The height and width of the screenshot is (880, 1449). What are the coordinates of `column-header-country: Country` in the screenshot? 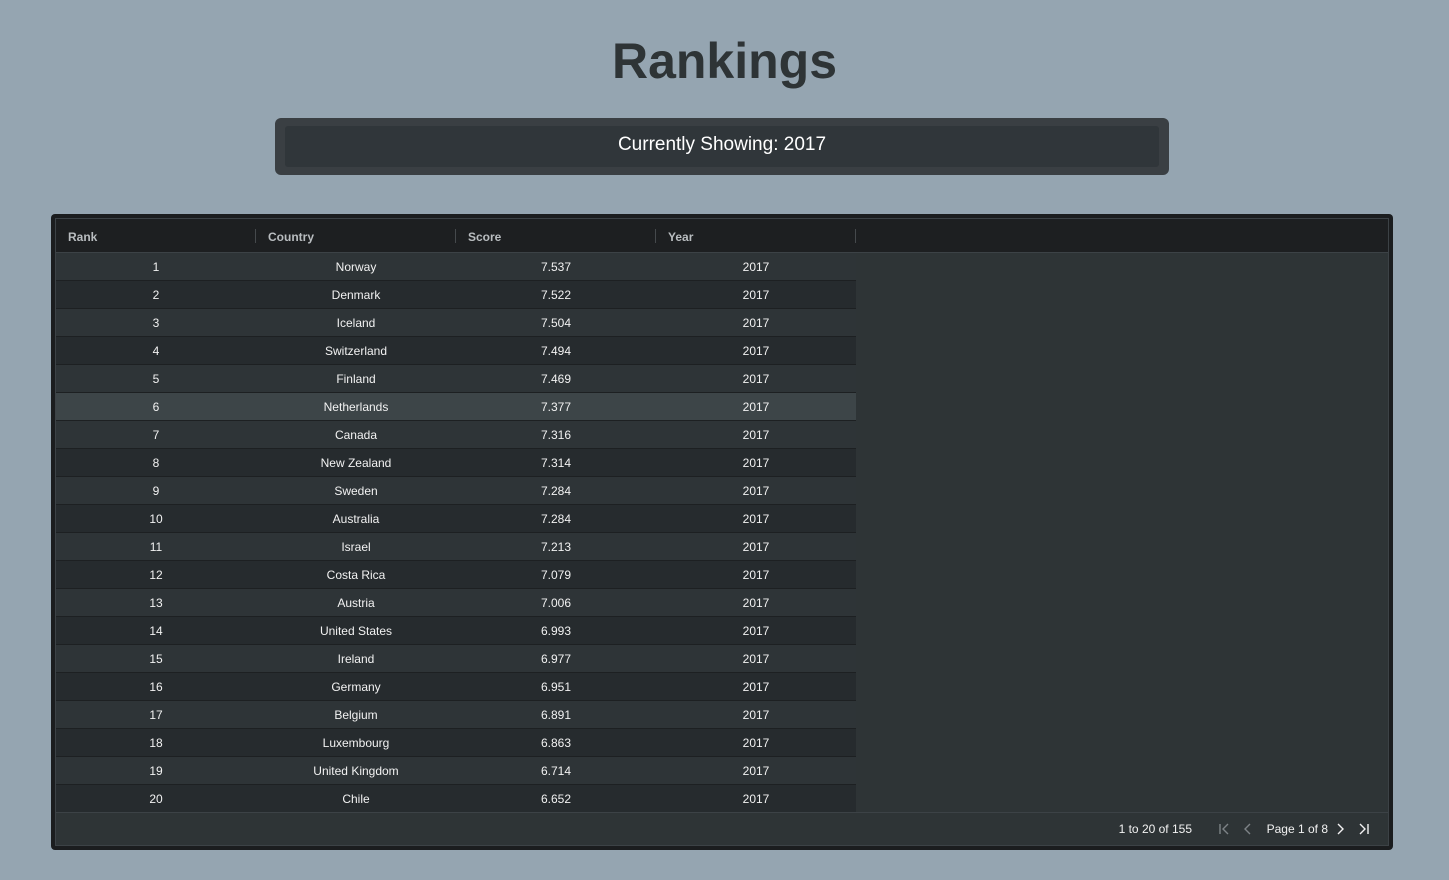 It's located at (356, 235).